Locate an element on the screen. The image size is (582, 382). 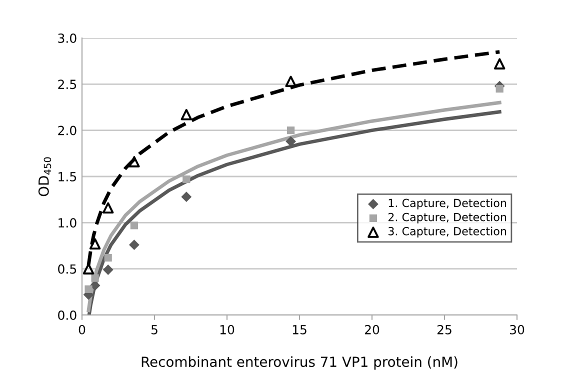
y-tick-label: 0.0 is located at coordinates (67, 315).